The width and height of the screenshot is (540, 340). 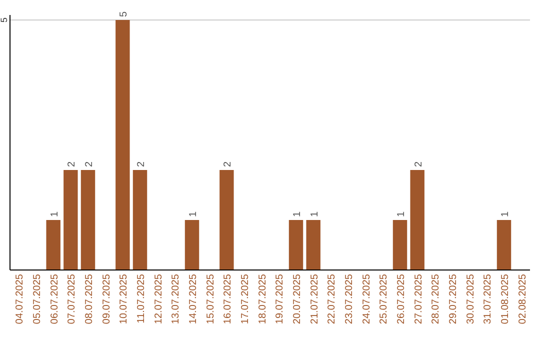 I want to click on x-tick-label: 29.07.2025, so click(x=453, y=299).